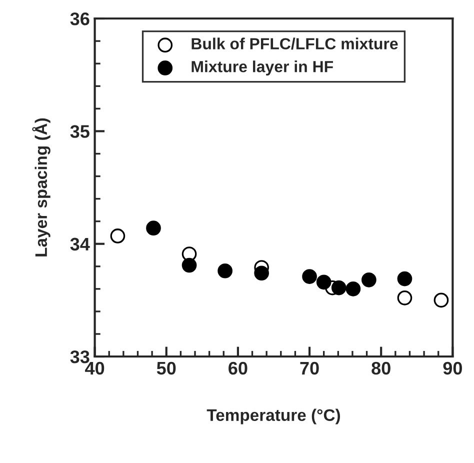  I want to click on y-tick-label: 33, so click(80, 357).